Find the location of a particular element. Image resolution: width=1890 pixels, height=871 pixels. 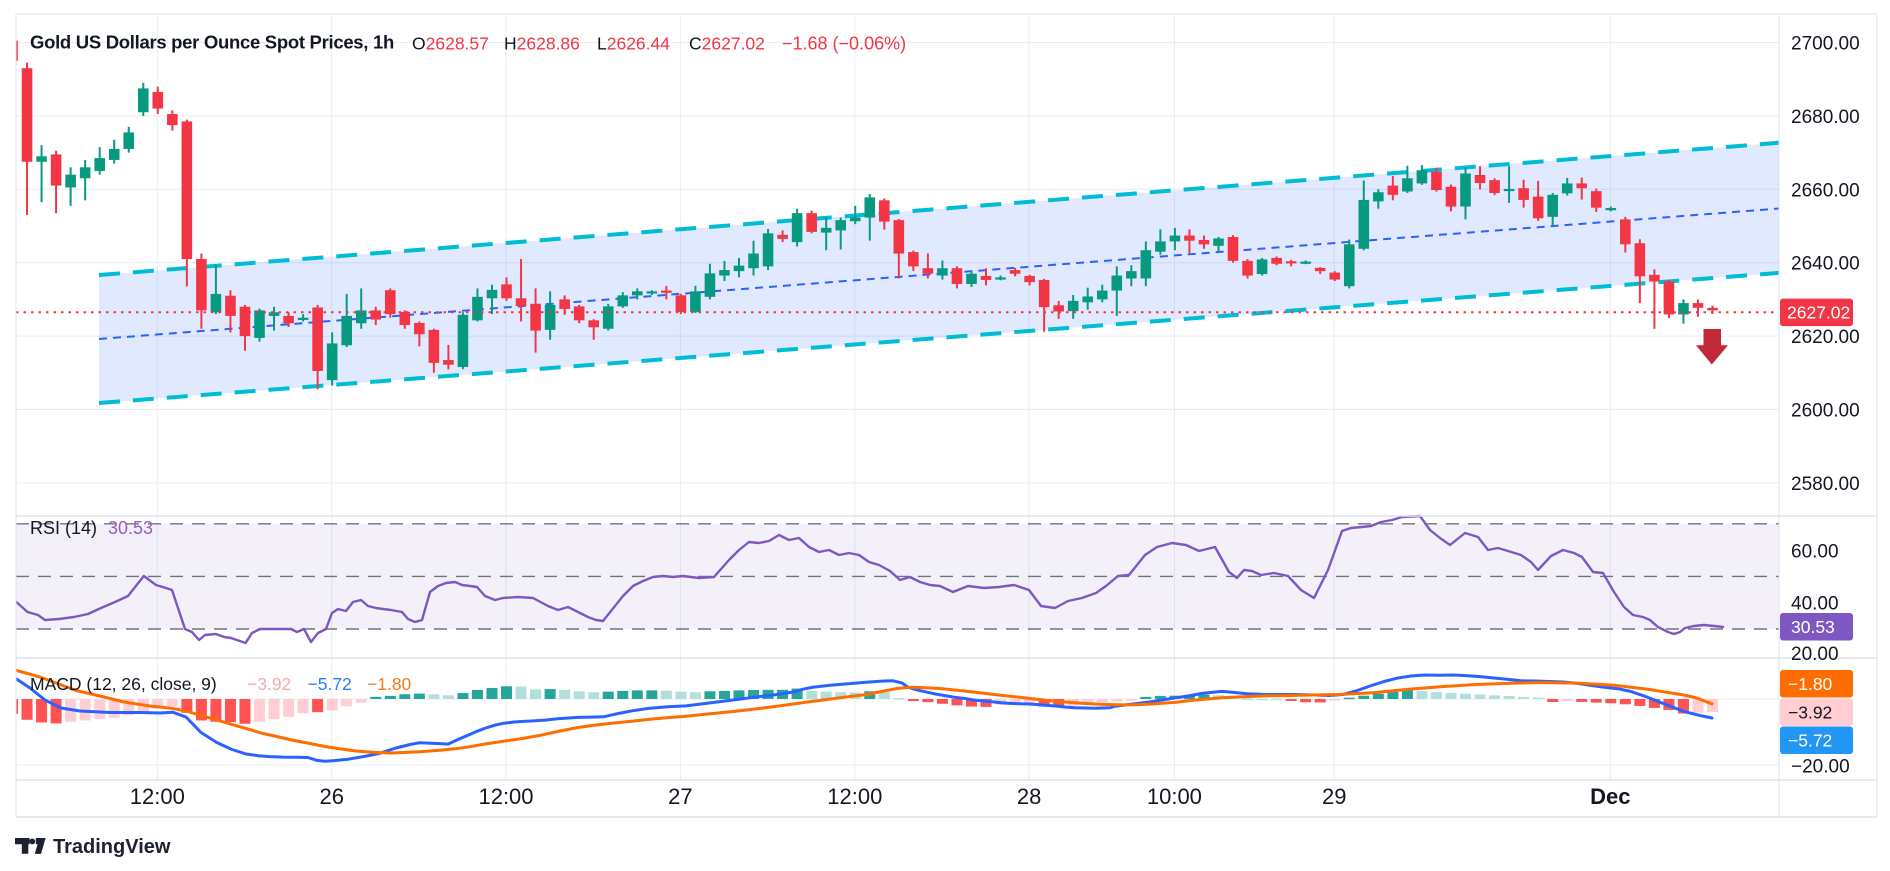

svg-text: 40.00 is located at coordinates (1815, 604).